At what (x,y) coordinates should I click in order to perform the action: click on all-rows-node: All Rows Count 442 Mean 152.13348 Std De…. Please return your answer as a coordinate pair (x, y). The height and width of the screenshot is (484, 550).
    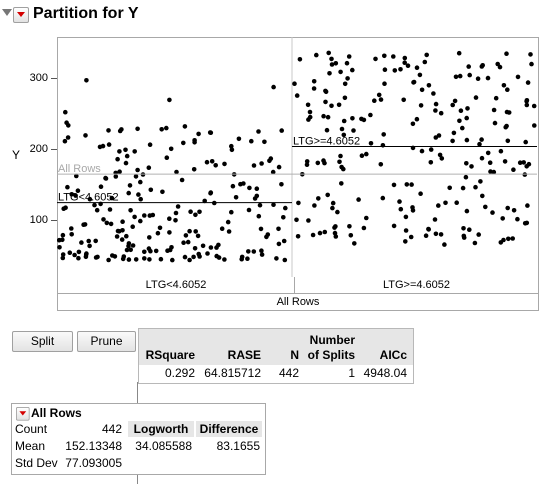
    Looking at the image, I should click on (138, 439).